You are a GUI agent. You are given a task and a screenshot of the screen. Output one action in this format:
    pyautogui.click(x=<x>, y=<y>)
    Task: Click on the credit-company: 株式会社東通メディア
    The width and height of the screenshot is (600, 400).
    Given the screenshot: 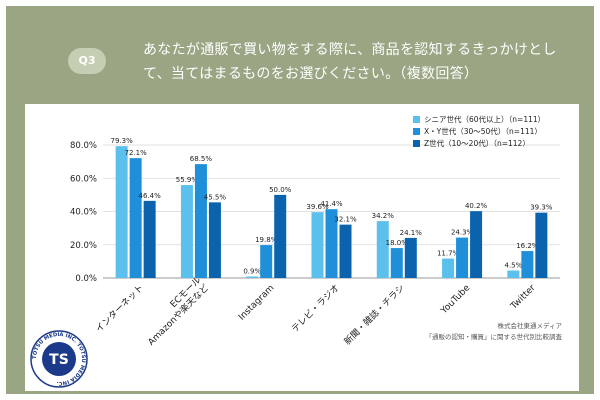 What is the action you would take?
    pyautogui.click(x=529, y=326)
    